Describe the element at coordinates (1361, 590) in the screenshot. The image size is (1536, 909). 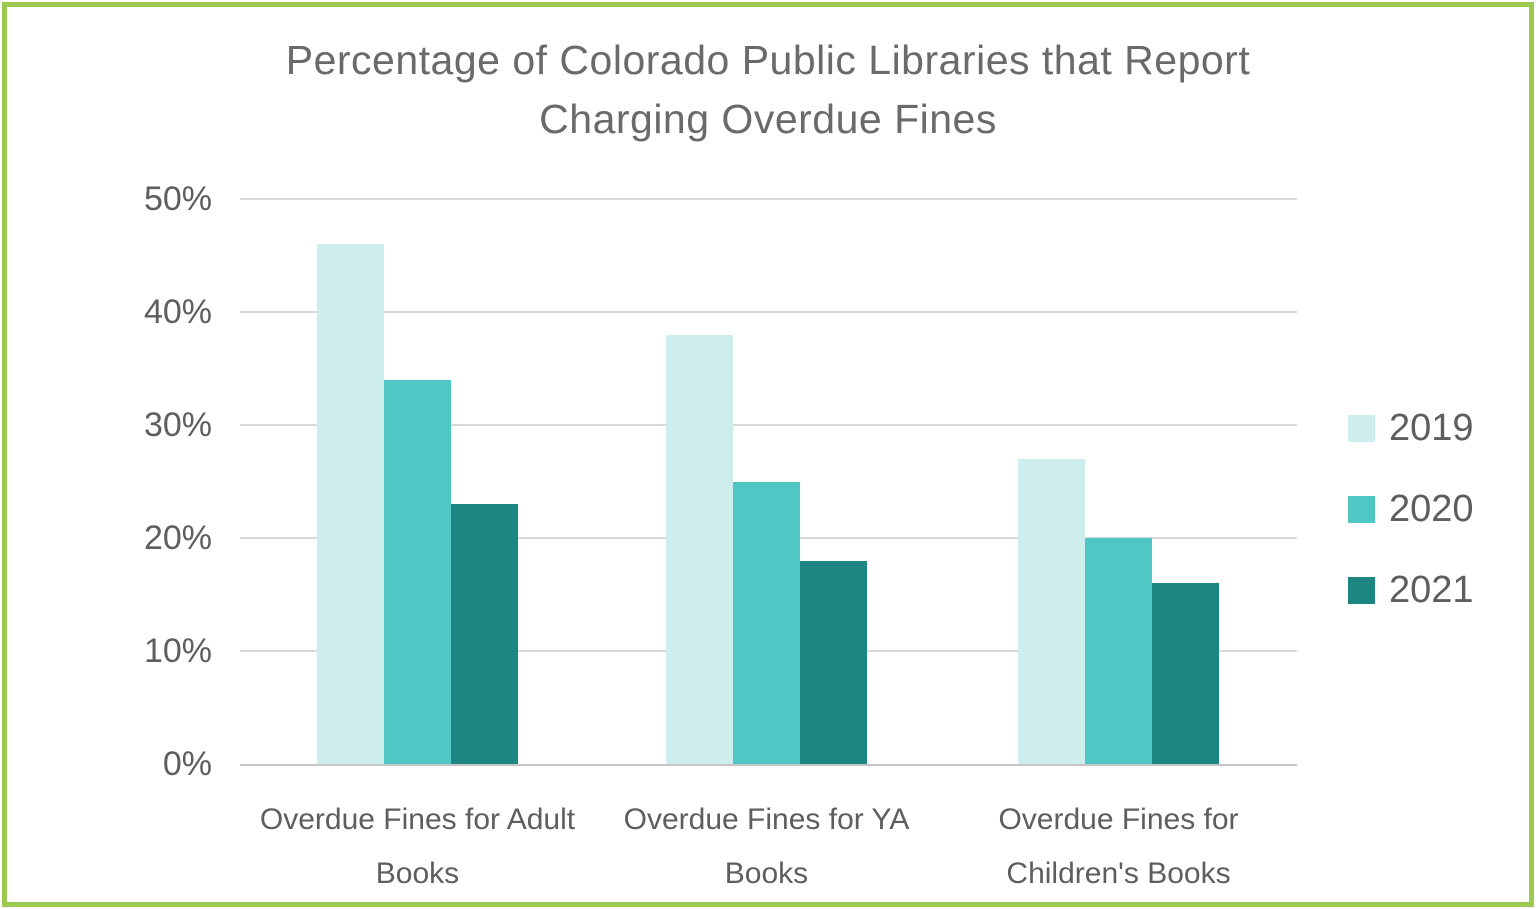
I see `legend-swatch-2021` at that location.